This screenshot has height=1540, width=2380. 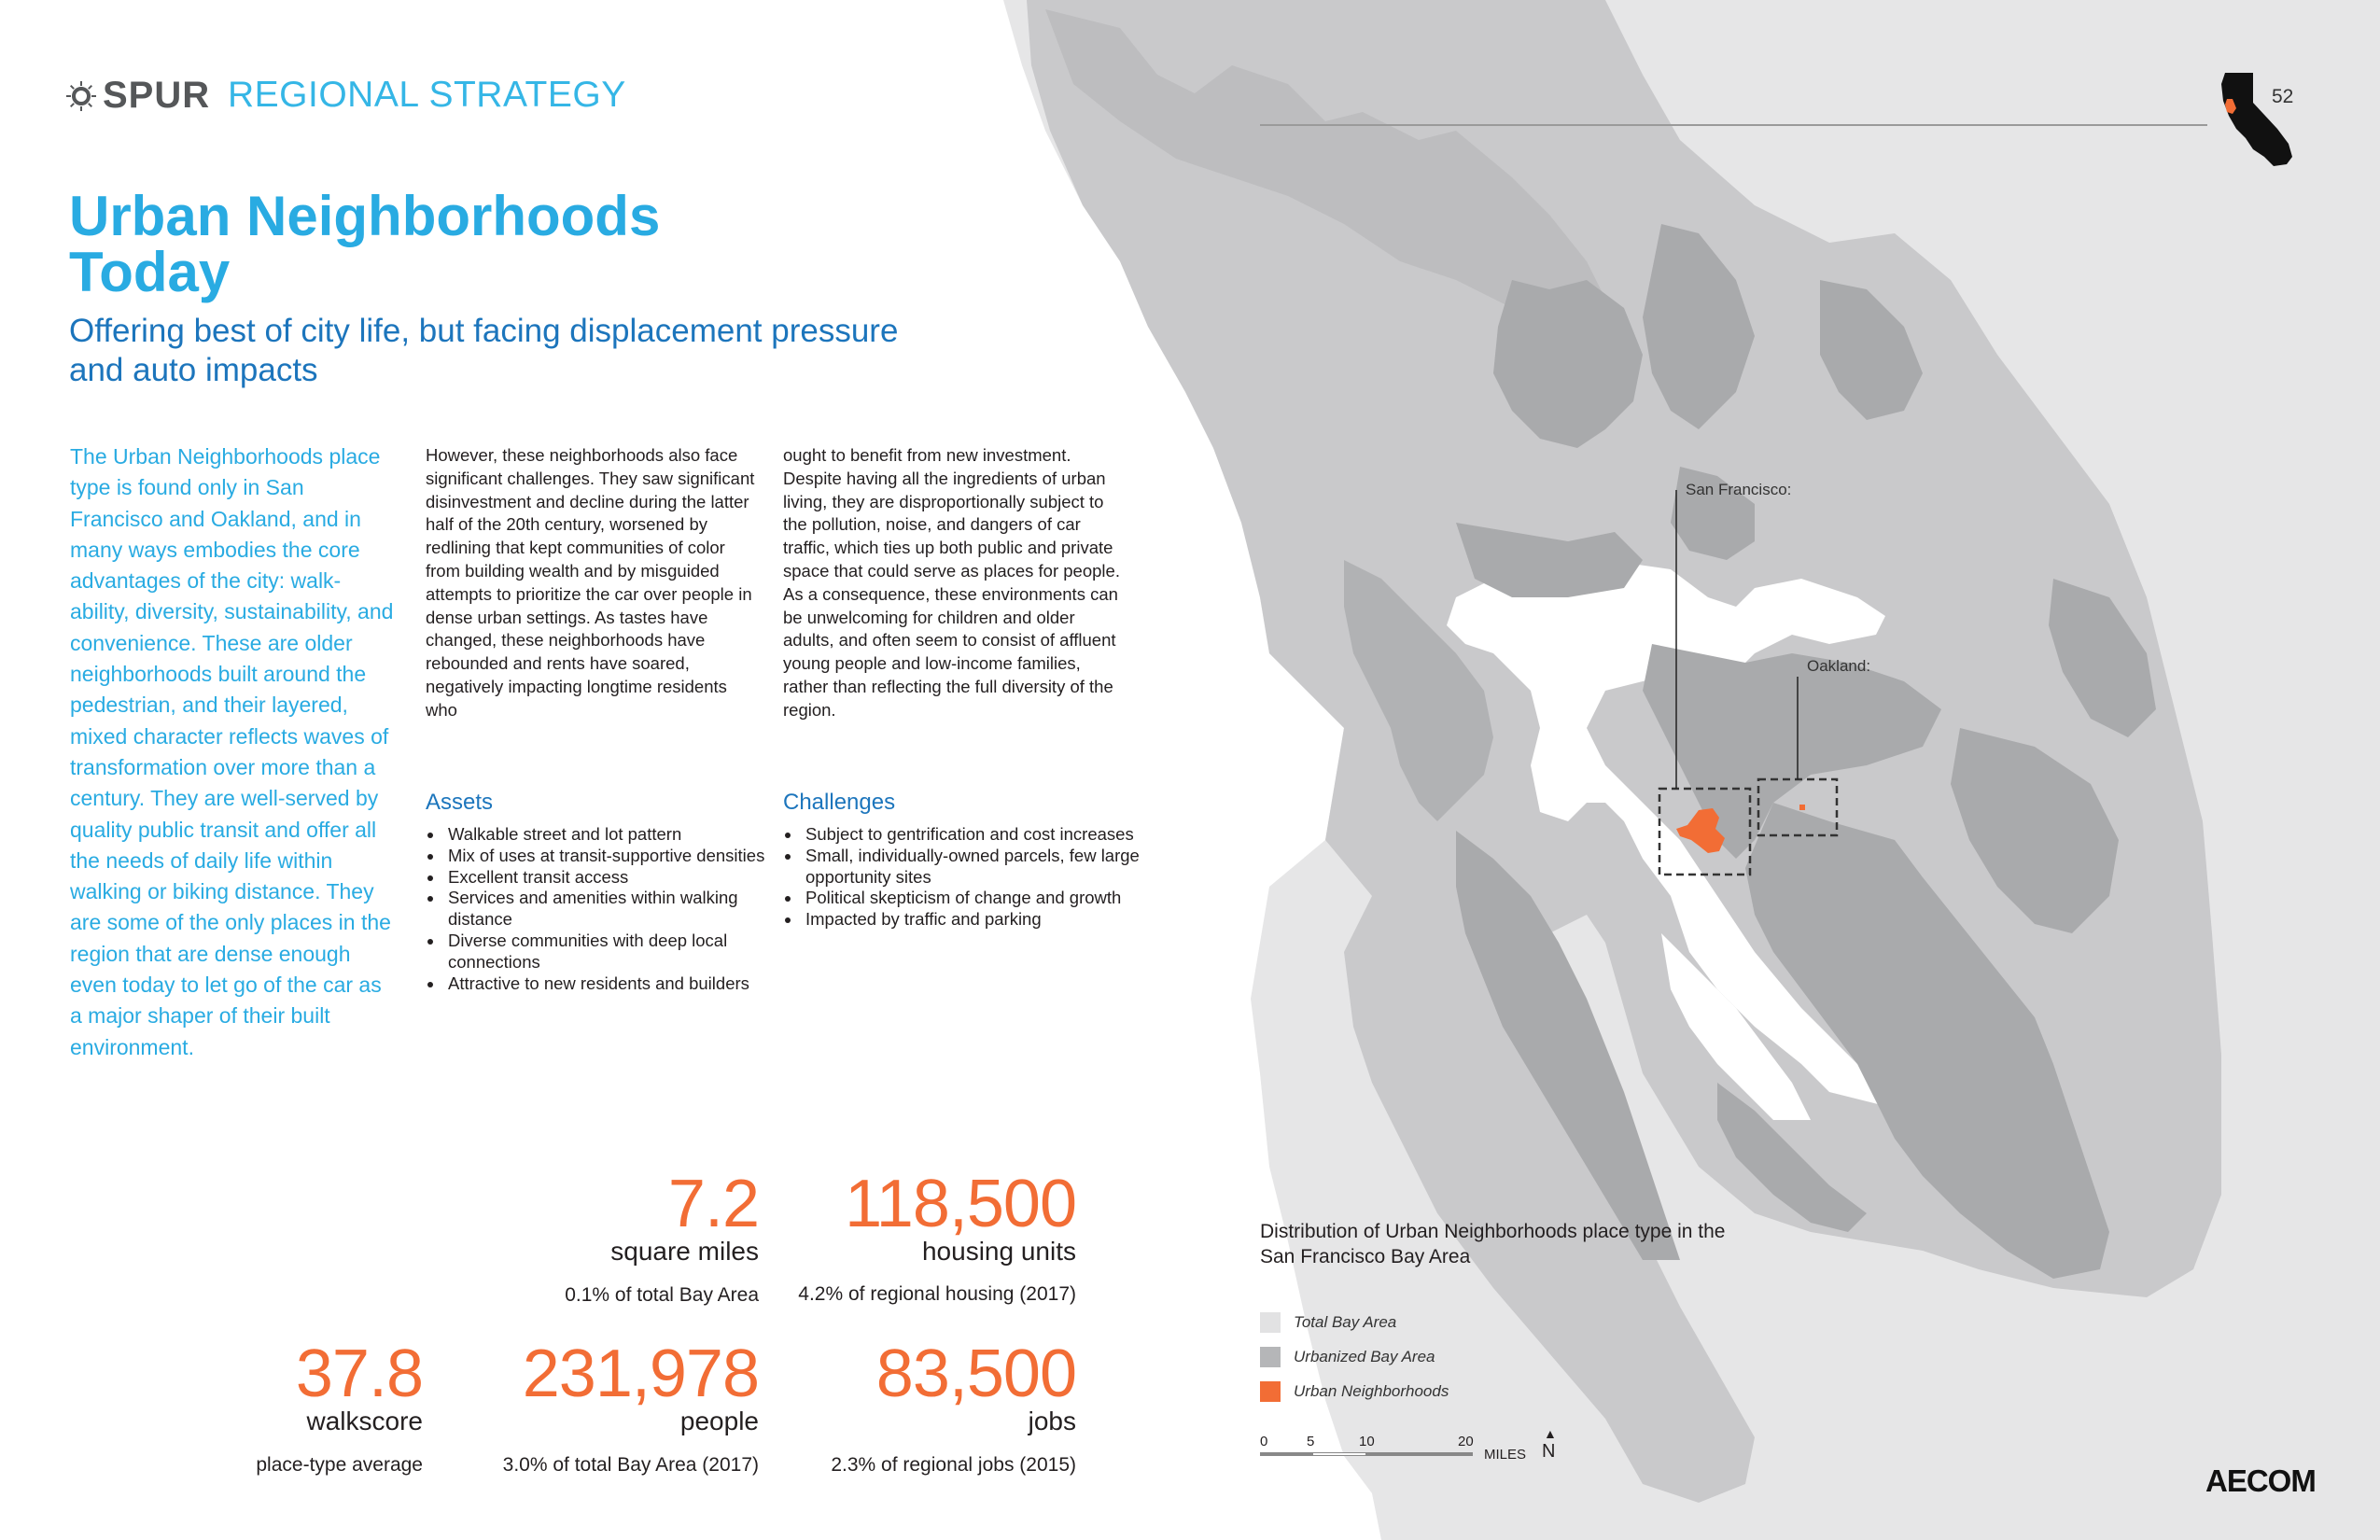 I want to click on header-divider, so click(x=1733, y=125).